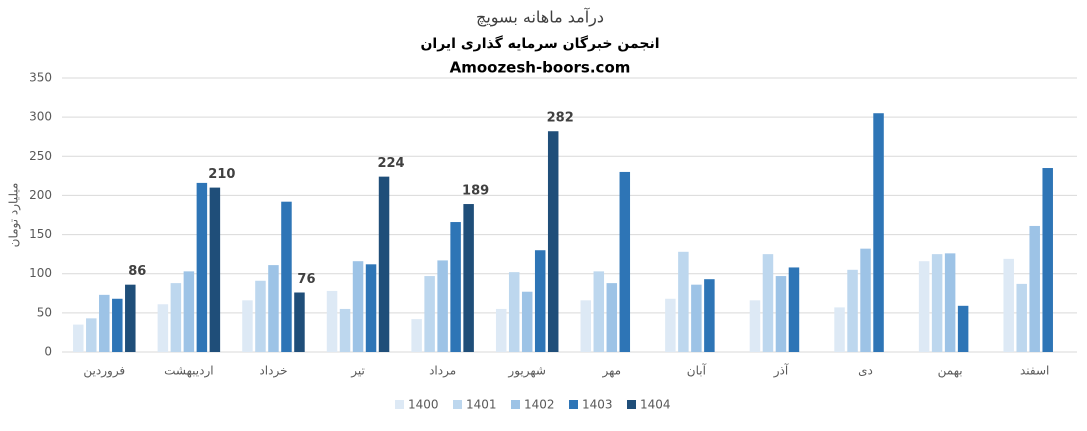 The width and height of the screenshot is (1087, 431). I want to click on x-tick-label: شهریور, so click(526, 371).